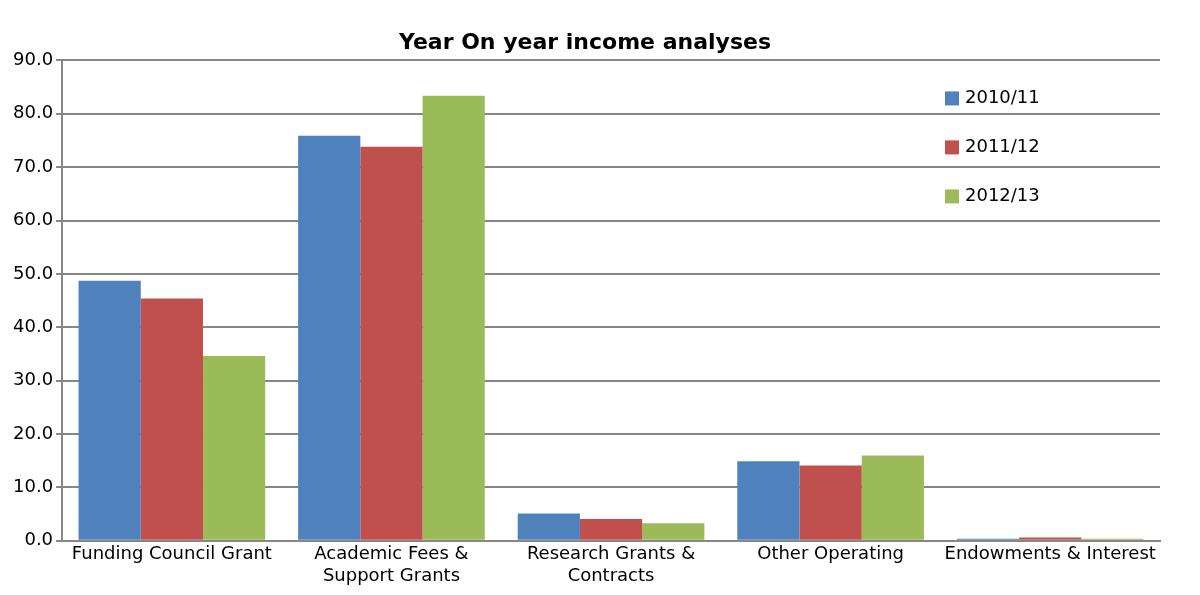  I want to click on x-tick-label: Funding Council Grant, so click(171, 553).